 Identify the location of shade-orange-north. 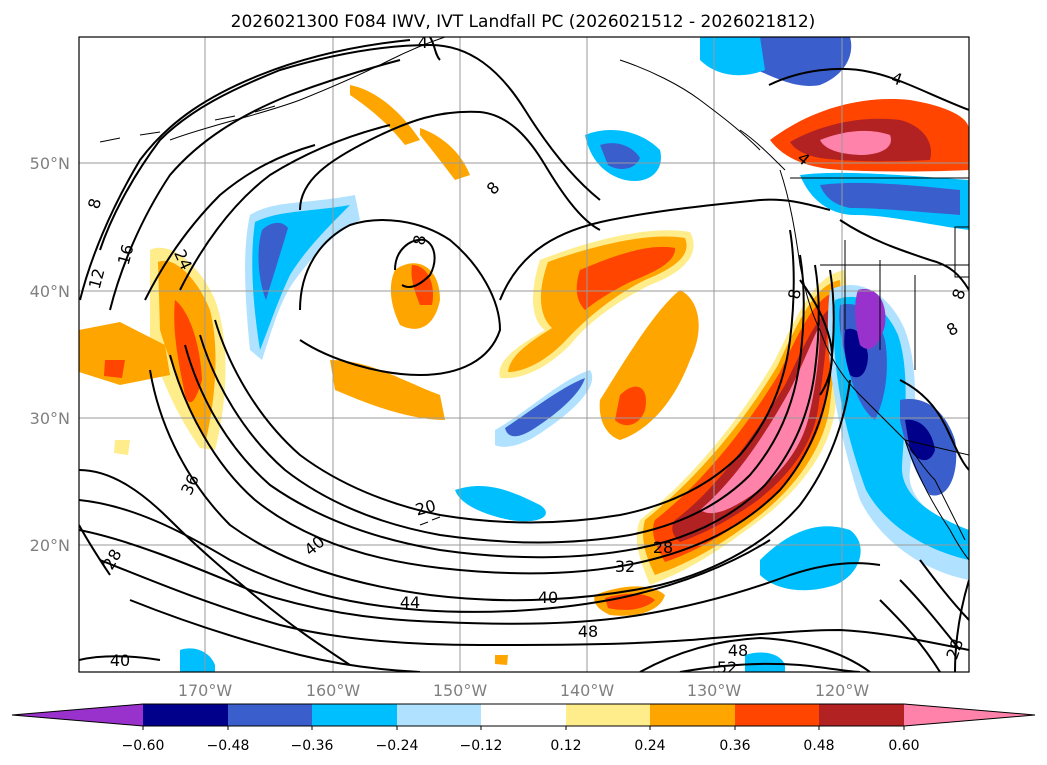
(385, 115).